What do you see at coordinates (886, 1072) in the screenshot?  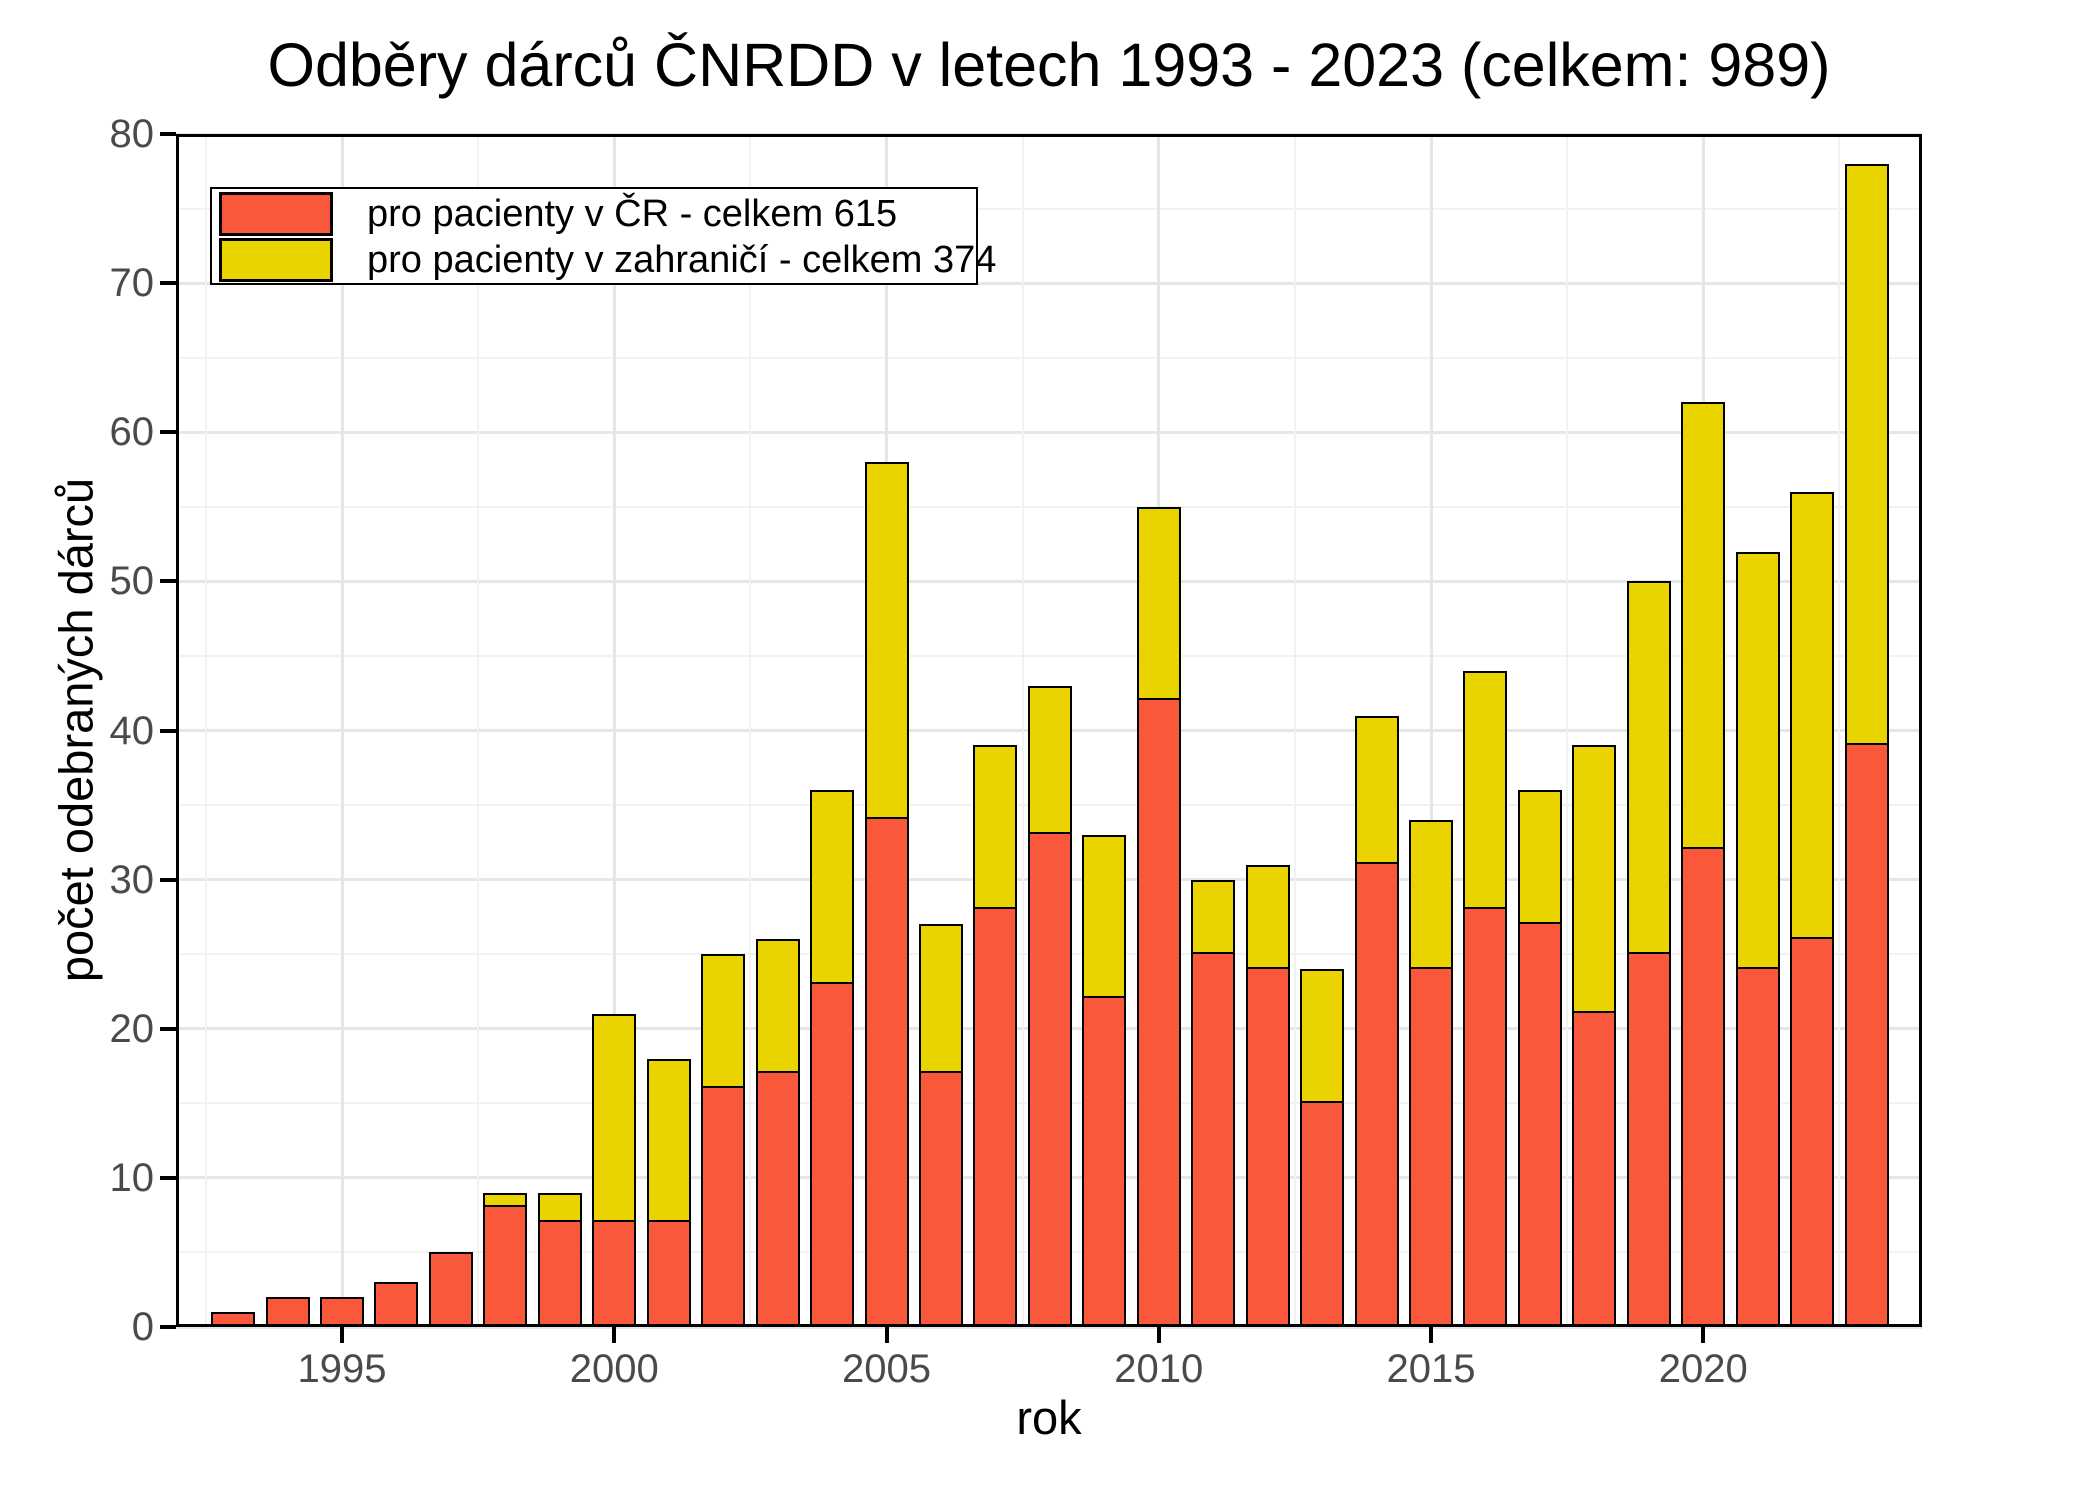 I see `bar-2005-cr` at bounding box center [886, 1072].